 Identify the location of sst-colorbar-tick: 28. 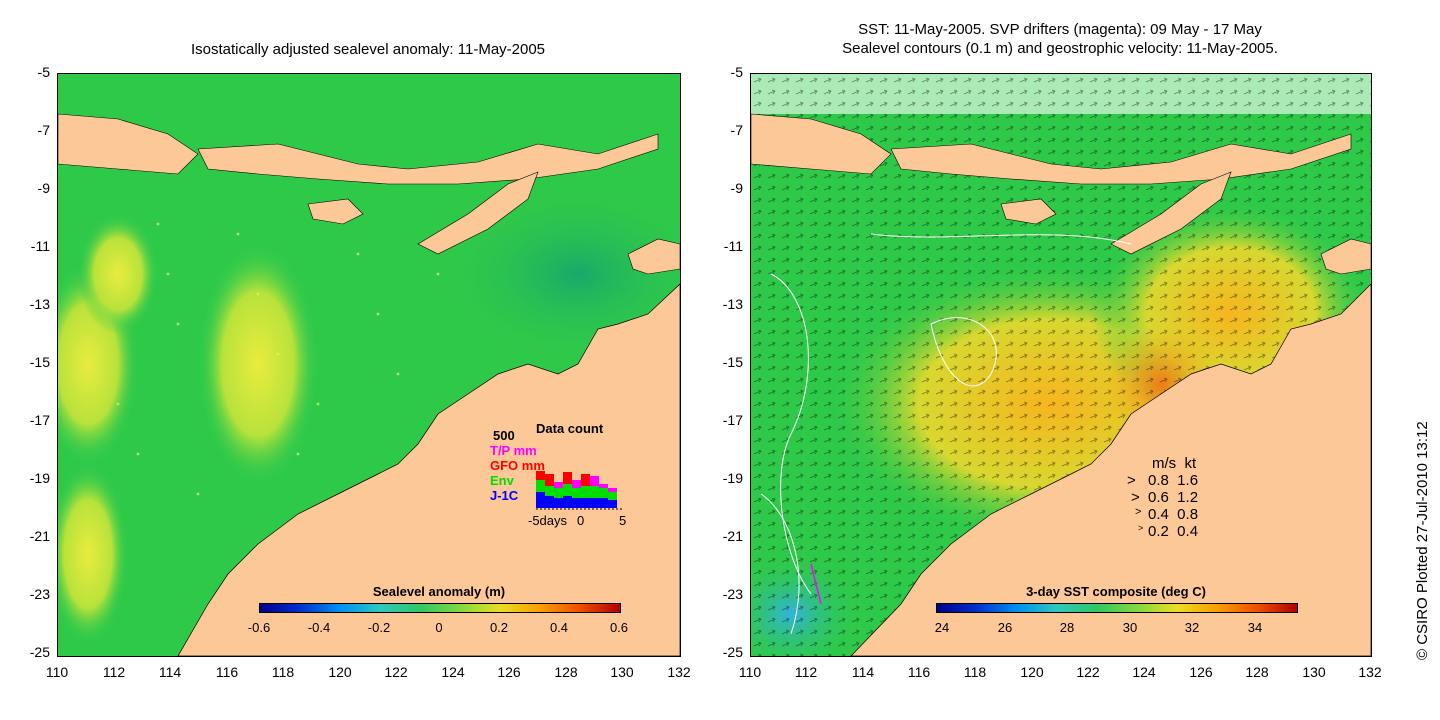
(1067, 627).